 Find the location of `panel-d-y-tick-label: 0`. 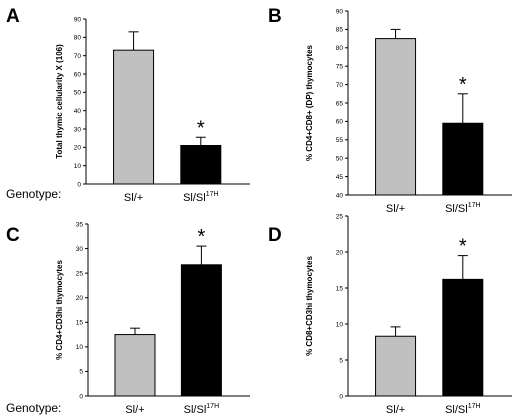

panel-d-y-tick-label: 0 is located at coordinates (341, 396).